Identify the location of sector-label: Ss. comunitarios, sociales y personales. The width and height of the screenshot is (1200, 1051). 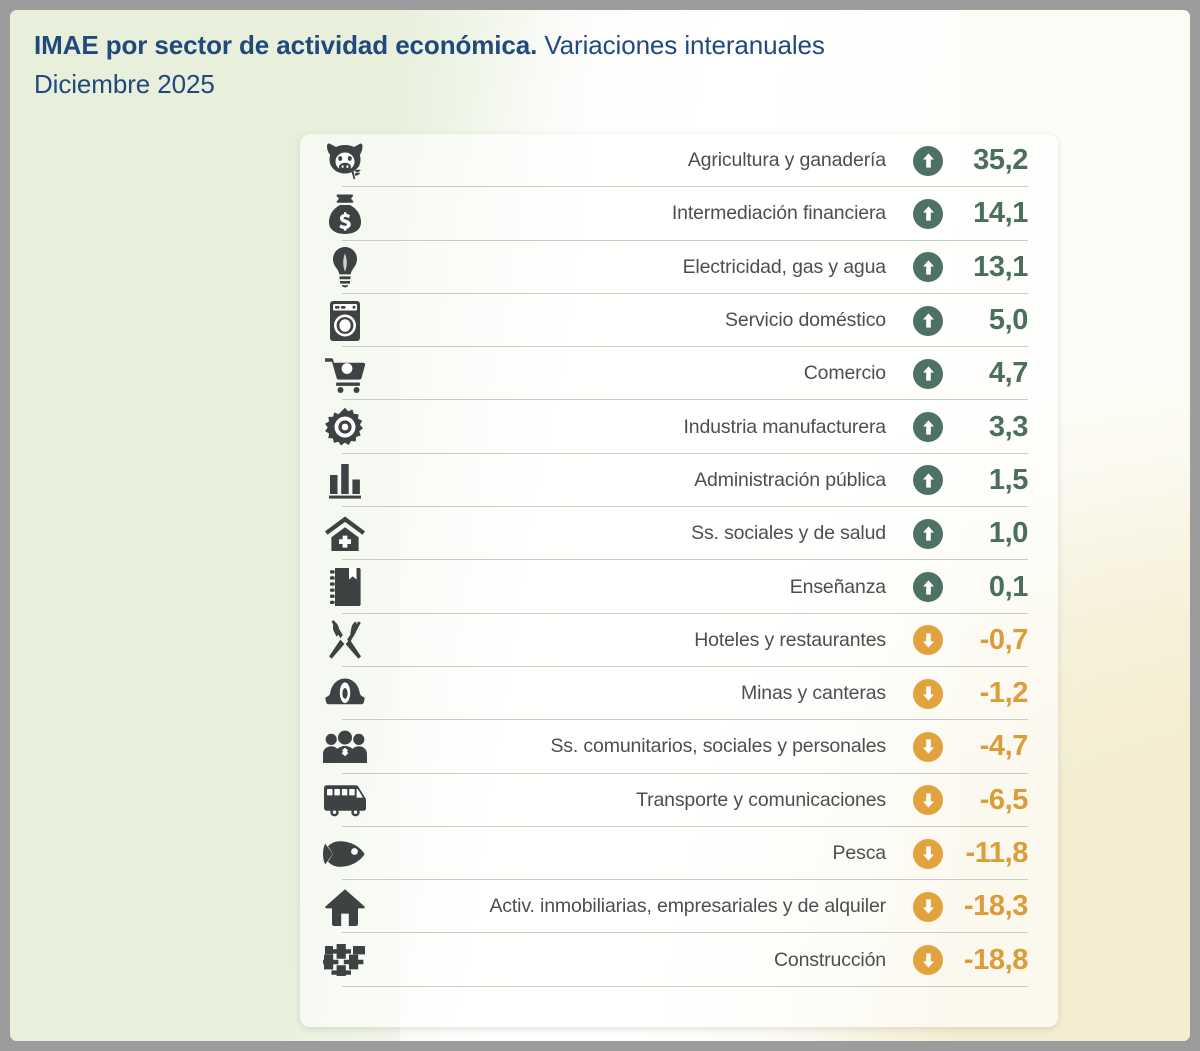
(718, 746).